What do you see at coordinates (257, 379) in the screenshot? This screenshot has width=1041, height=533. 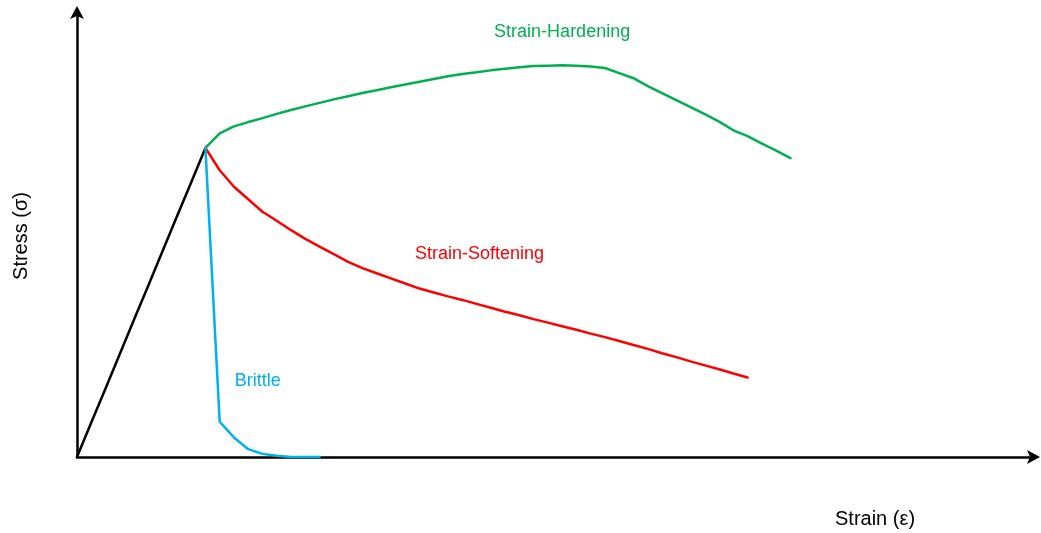 I see `series-label: Brittle` at bounding box center [257, 379].